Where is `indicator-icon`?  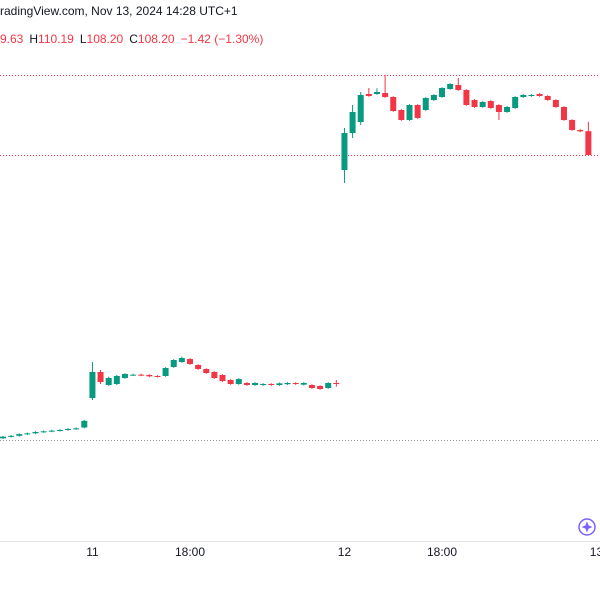
indicator-icon is located at coordinates (587, 527).